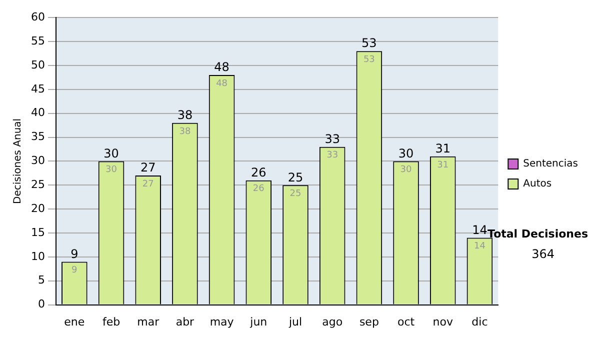  What do you see at coordinates (18, 161) in the screenshot?
I see `y-axis-title: Decisiones Anual` at bounding box center [18, 161].